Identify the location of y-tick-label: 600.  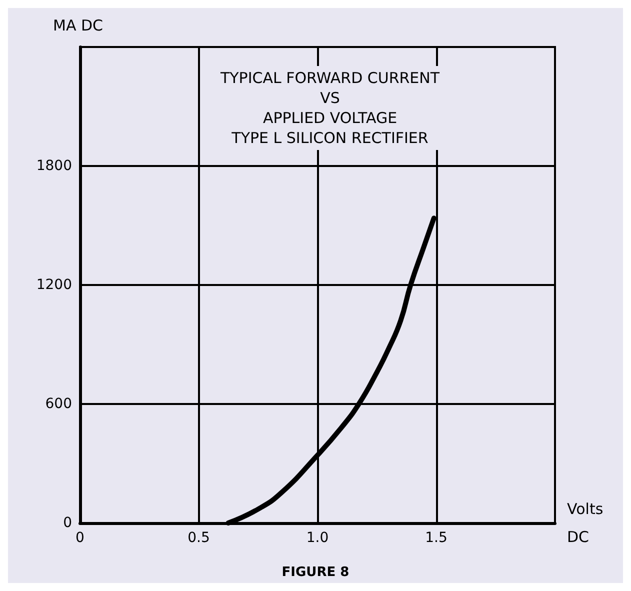
(58, 404).